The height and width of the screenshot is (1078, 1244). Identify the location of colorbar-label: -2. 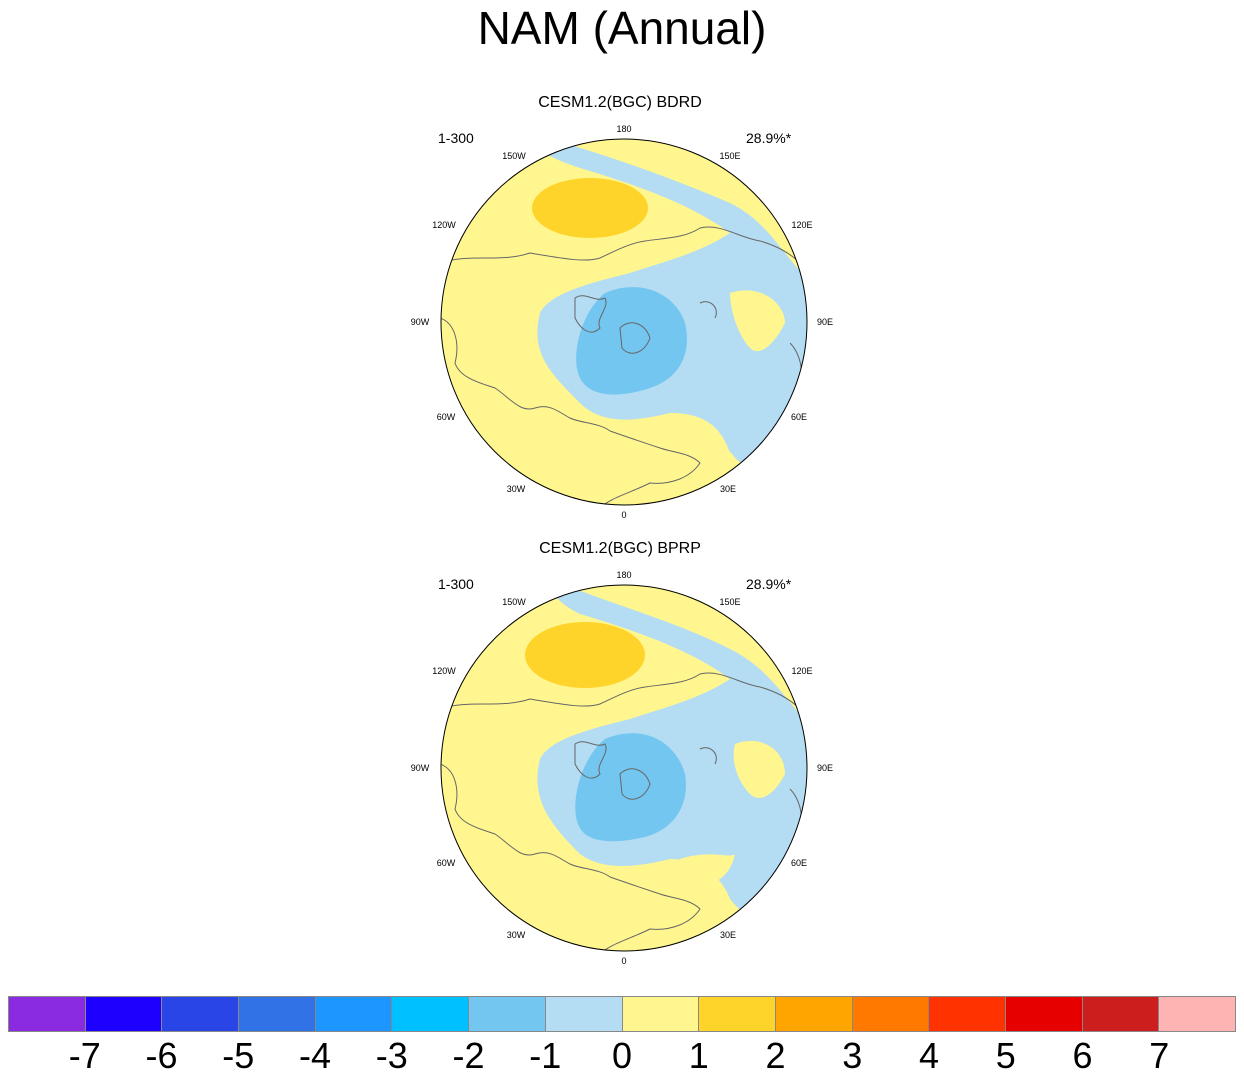
(468, 1055).